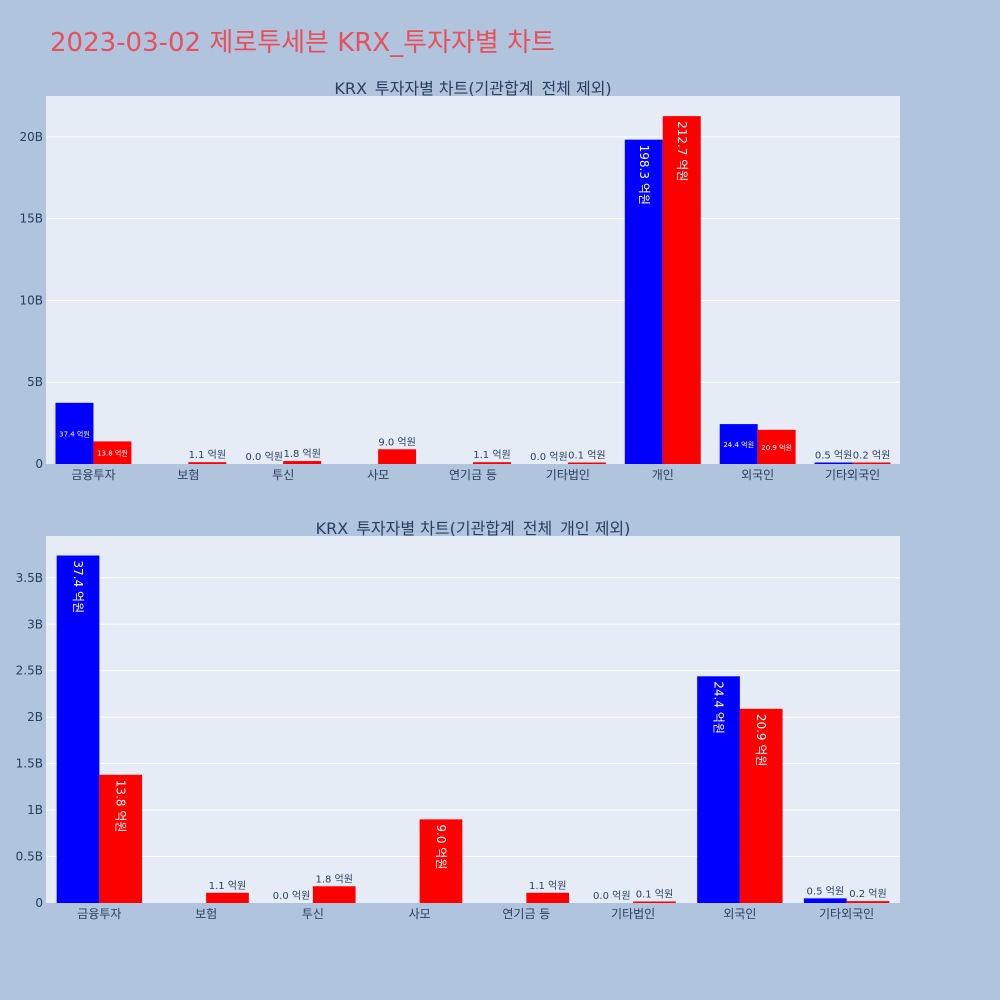  What do you see at coordinates (682, 151) in the screenshot?
I see `data-label: 212.7 억원` at bounding box center [682, 151].